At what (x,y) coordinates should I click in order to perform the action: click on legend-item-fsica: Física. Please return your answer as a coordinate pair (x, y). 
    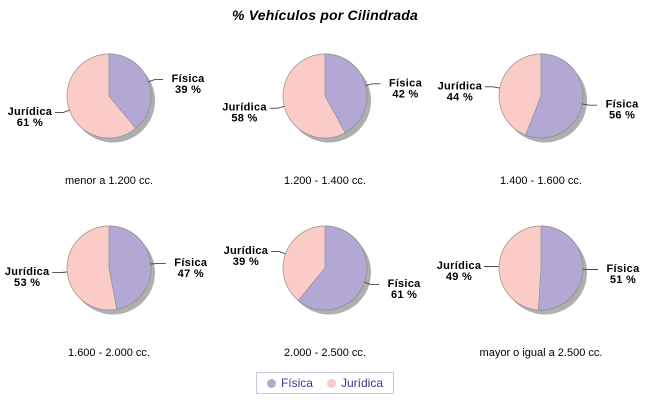
    Looking at the image, I should click on (289, 383).